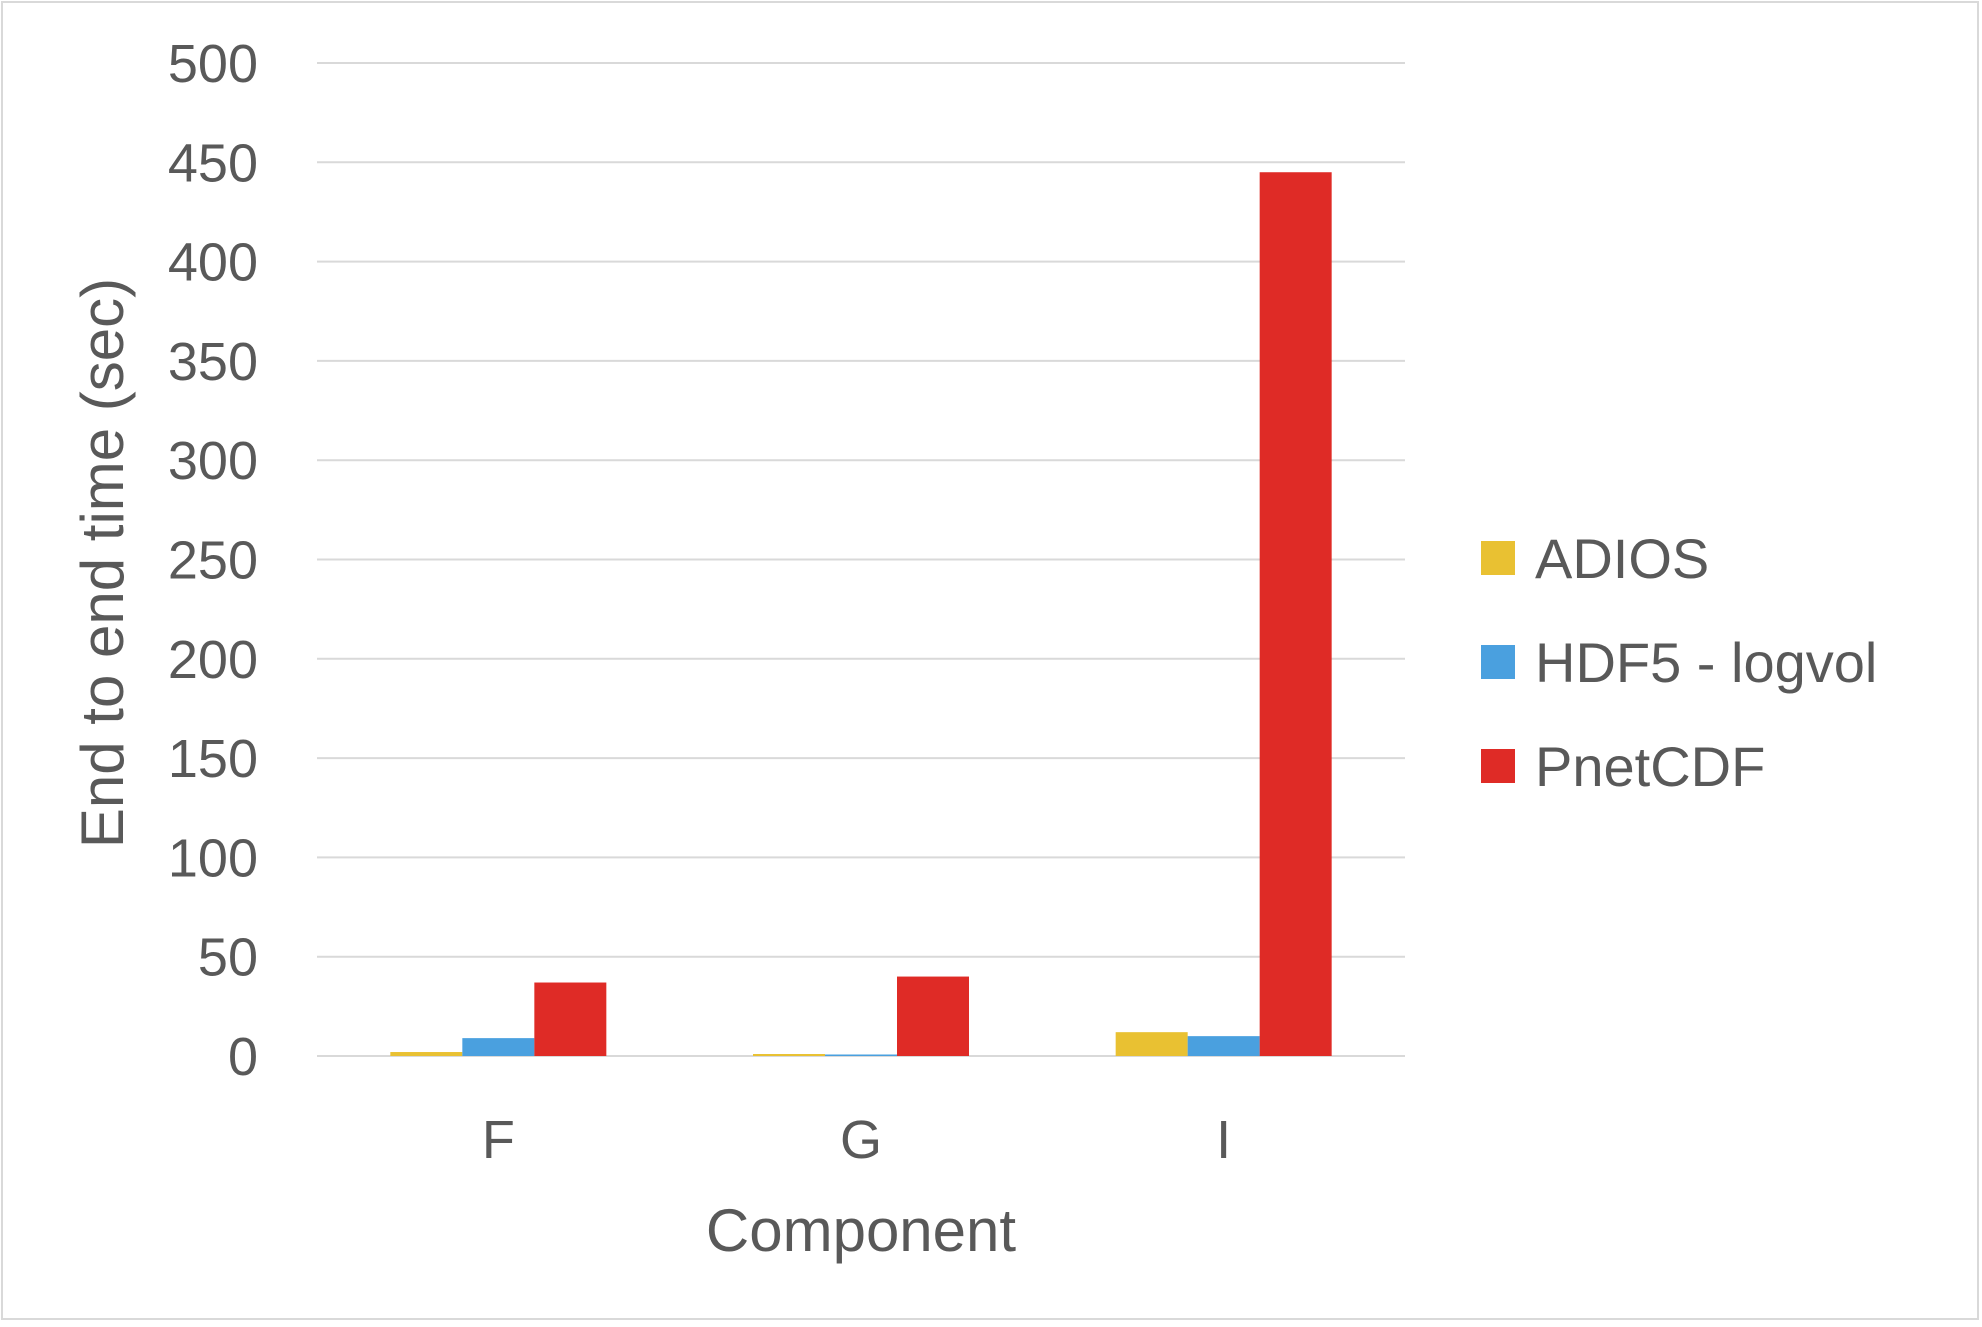  Describe the element at coordinates (426, 1054) in the screenshot. I see `bar-adios-f` at that location.